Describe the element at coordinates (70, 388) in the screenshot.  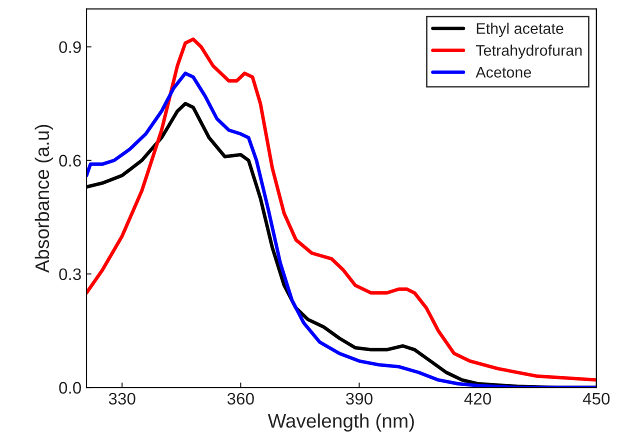
I see `y-tick-label: 0.0` at that location.